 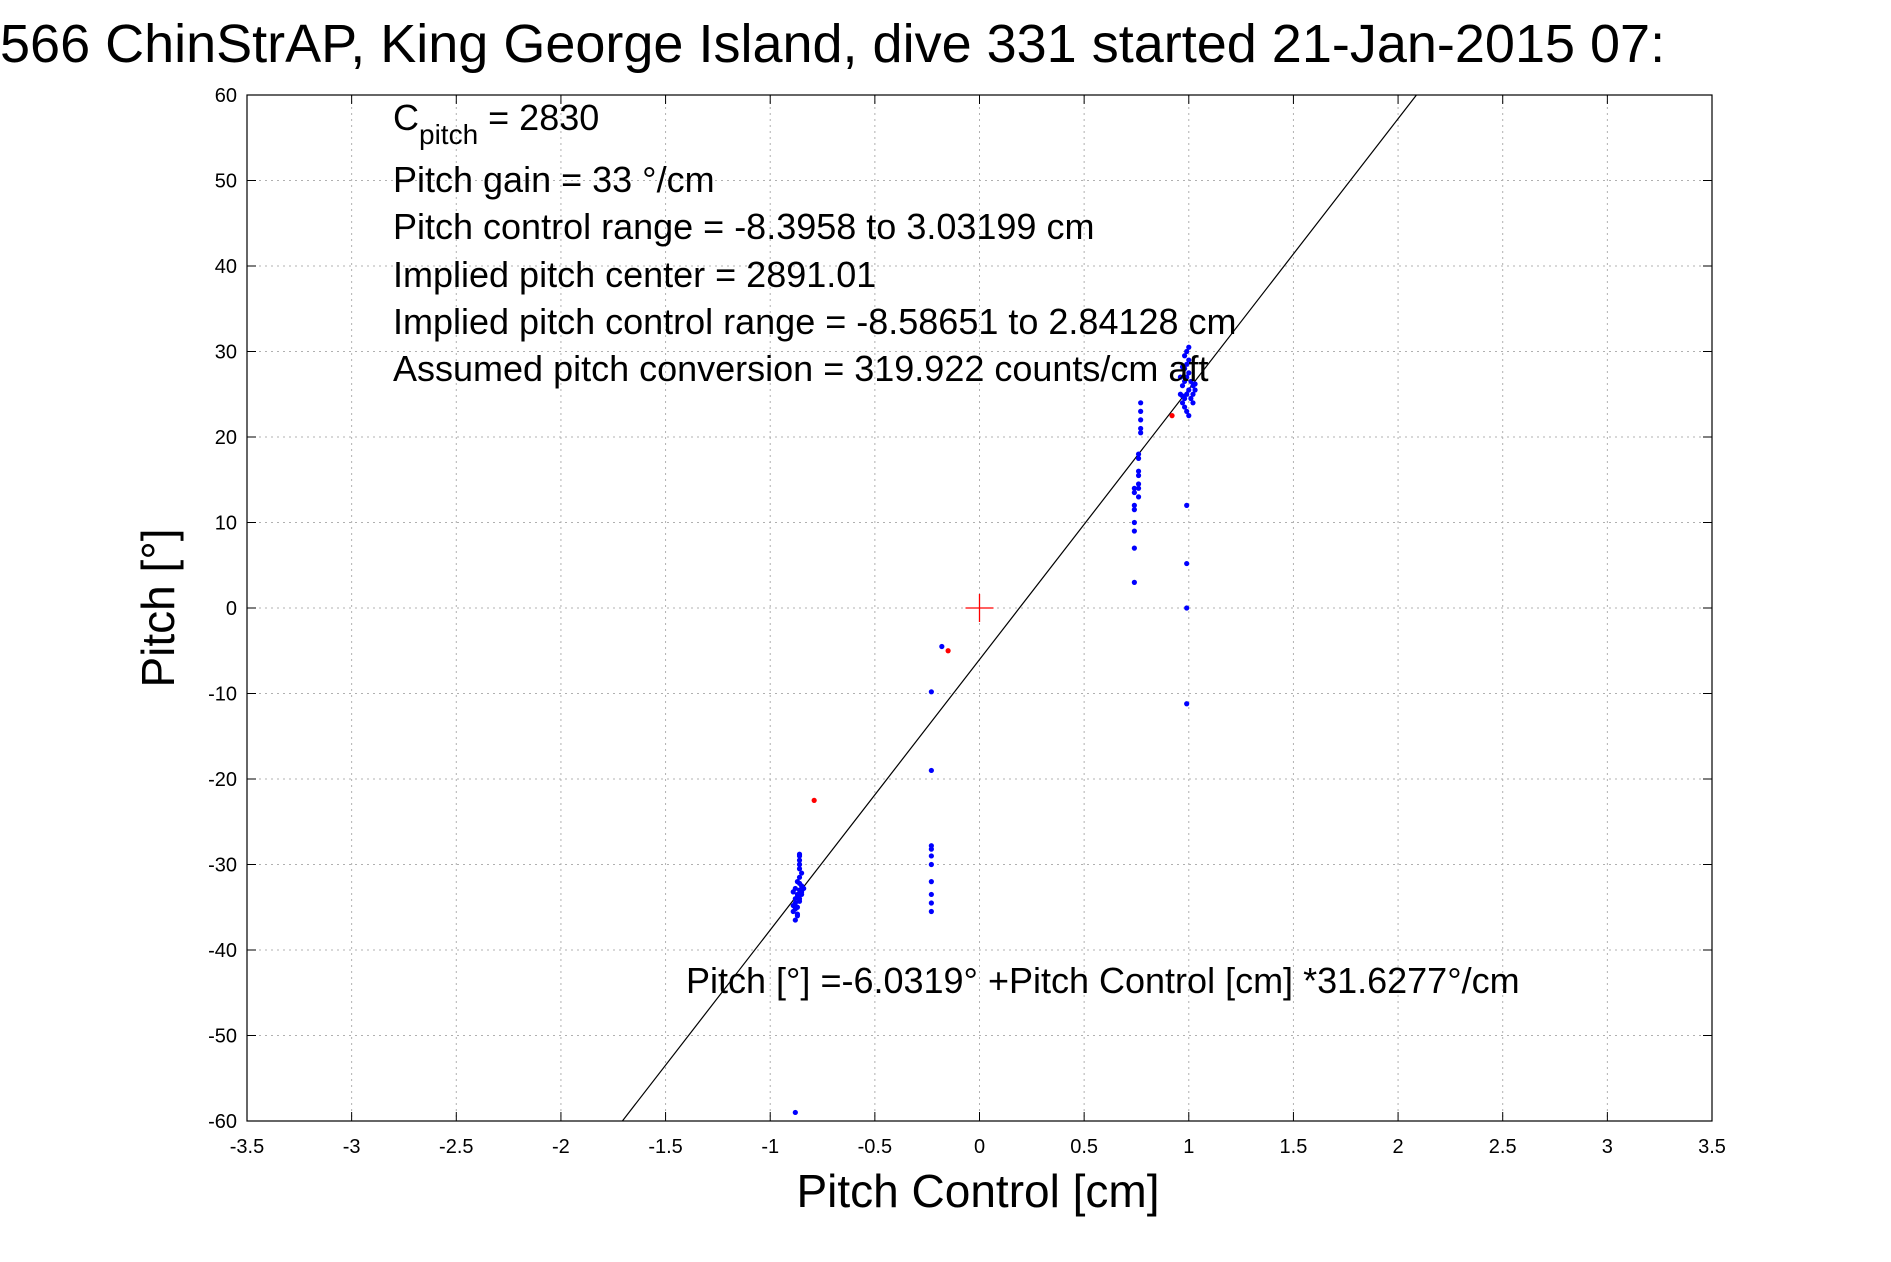 I want to click on x-tick-label: 3.5, so click(x=1712, y=1147).